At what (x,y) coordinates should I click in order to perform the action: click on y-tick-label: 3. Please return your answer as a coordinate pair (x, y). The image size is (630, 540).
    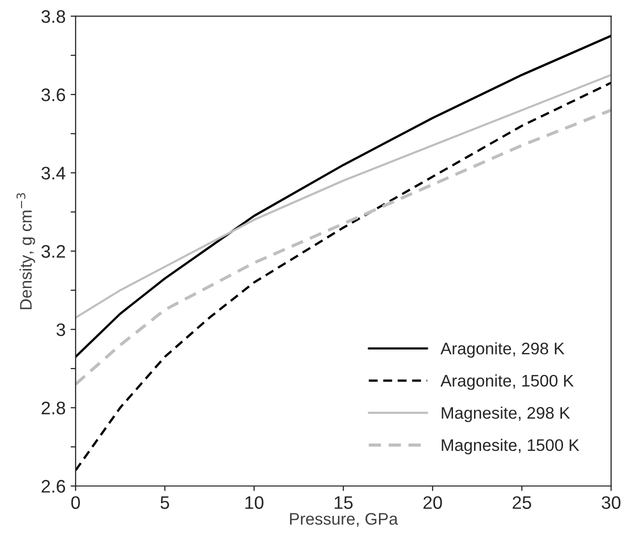
    Looking at the image, I should click on (61, 329).